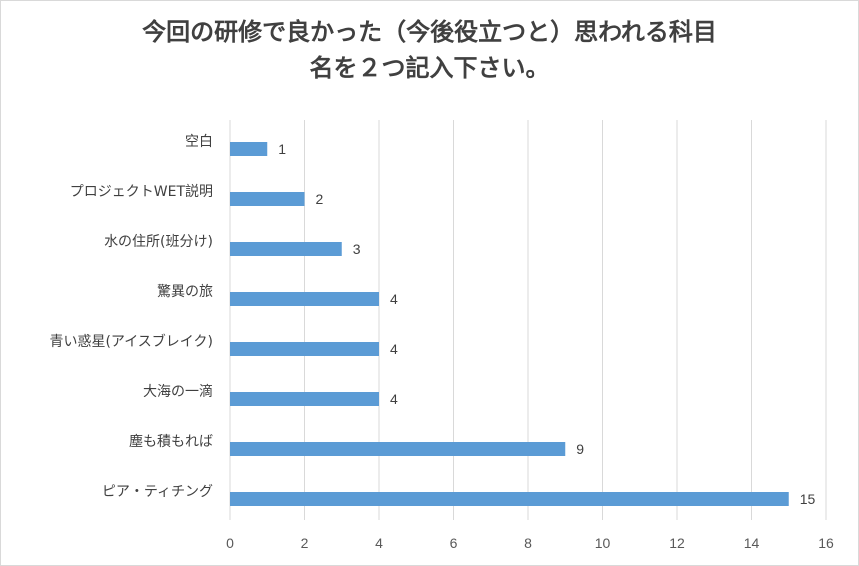 The width and height of the screenshot is (859, 566). I want to click on category-label-7: ピア・ティチング, so click(157, 492).